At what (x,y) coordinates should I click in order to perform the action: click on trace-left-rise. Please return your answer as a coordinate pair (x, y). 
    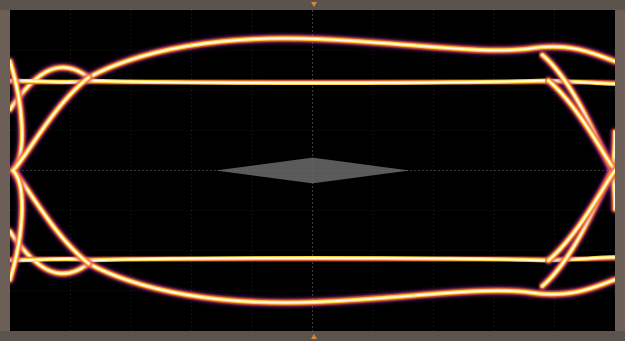
    Looking at the image, I should click on (52, 178).